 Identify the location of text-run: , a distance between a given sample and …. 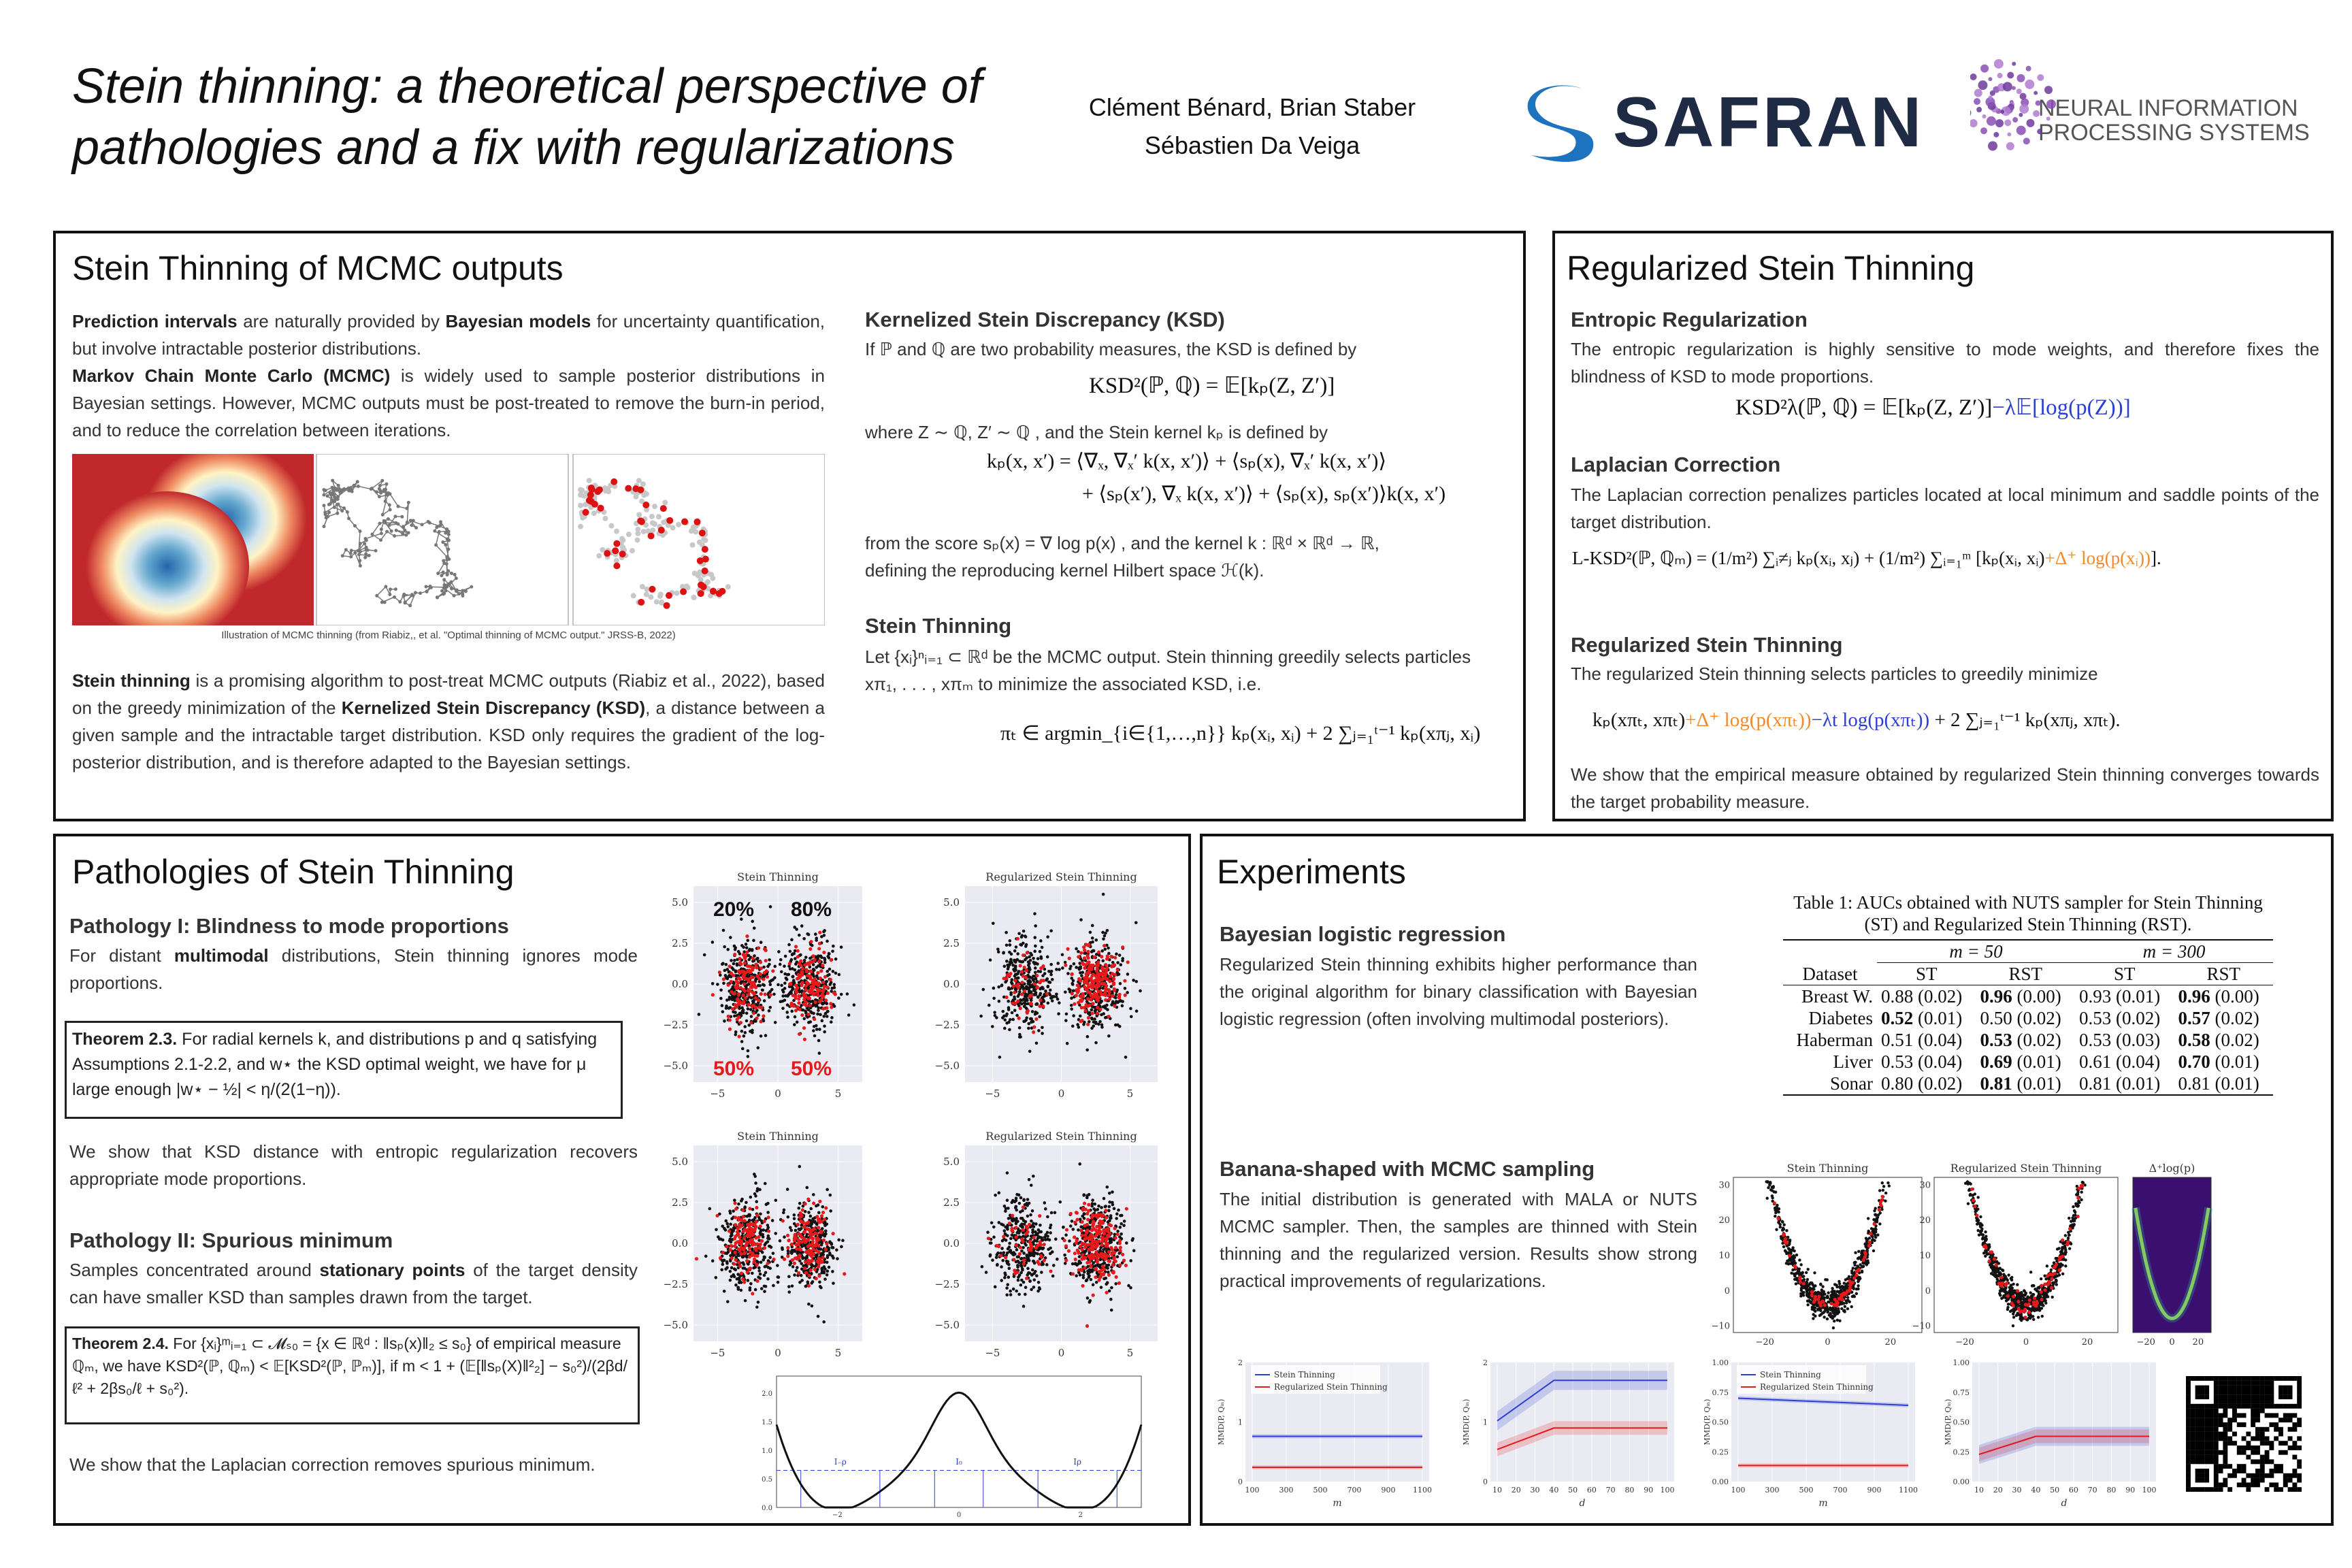
(448, 735).